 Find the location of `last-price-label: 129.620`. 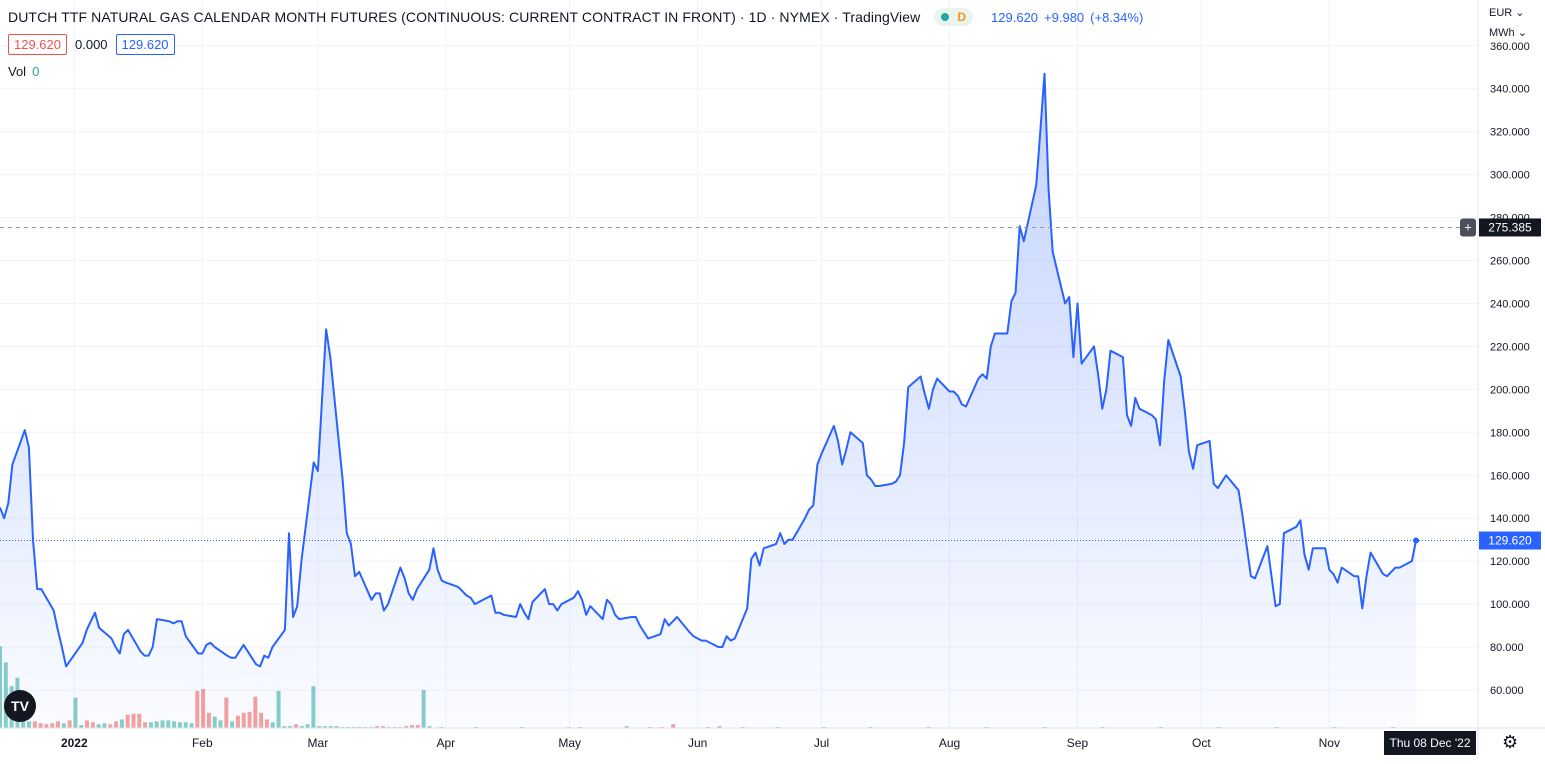

last-price-label: 129.620 is located at coordinates (1510, 540).